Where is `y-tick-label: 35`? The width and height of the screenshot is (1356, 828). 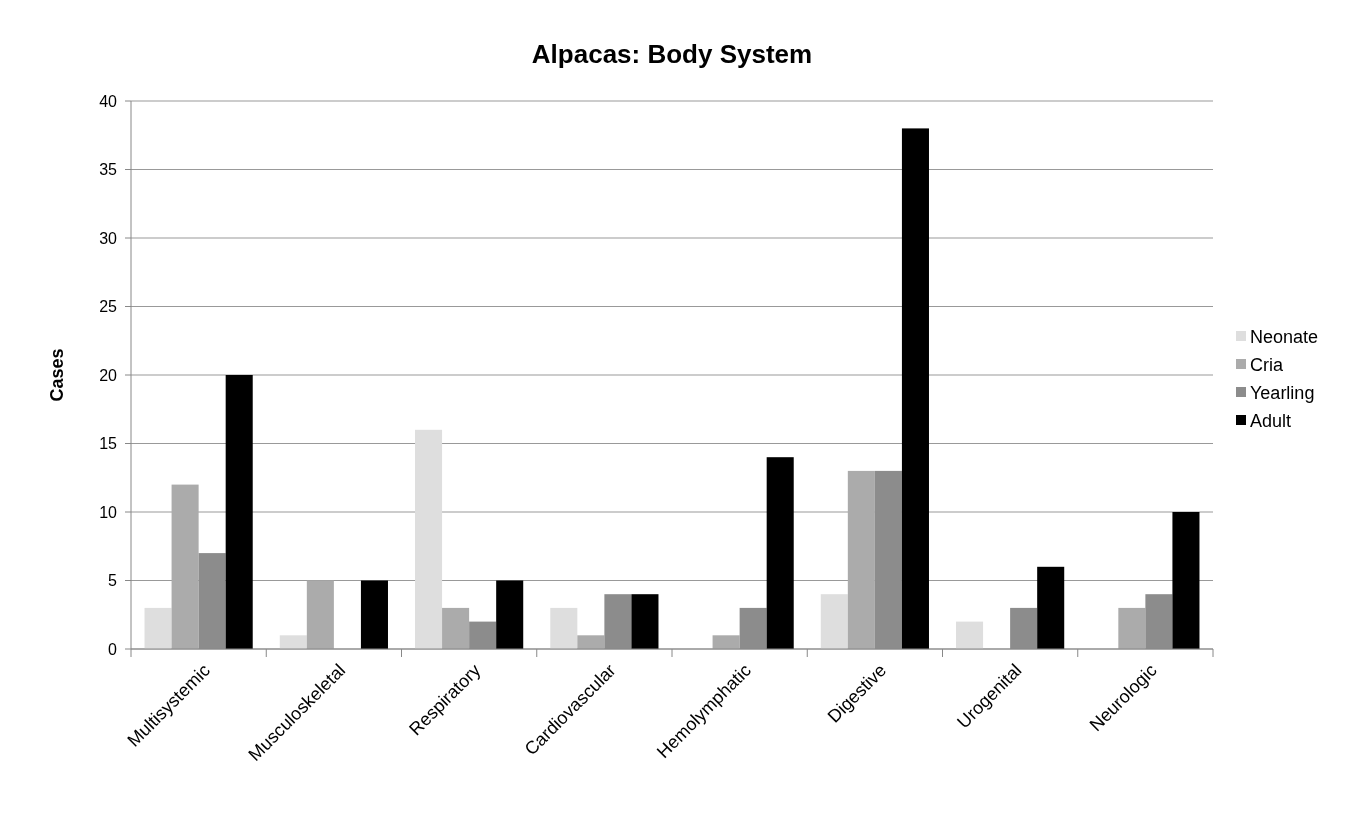
y-tick-label: 35 is located at coordinates (108, 170).